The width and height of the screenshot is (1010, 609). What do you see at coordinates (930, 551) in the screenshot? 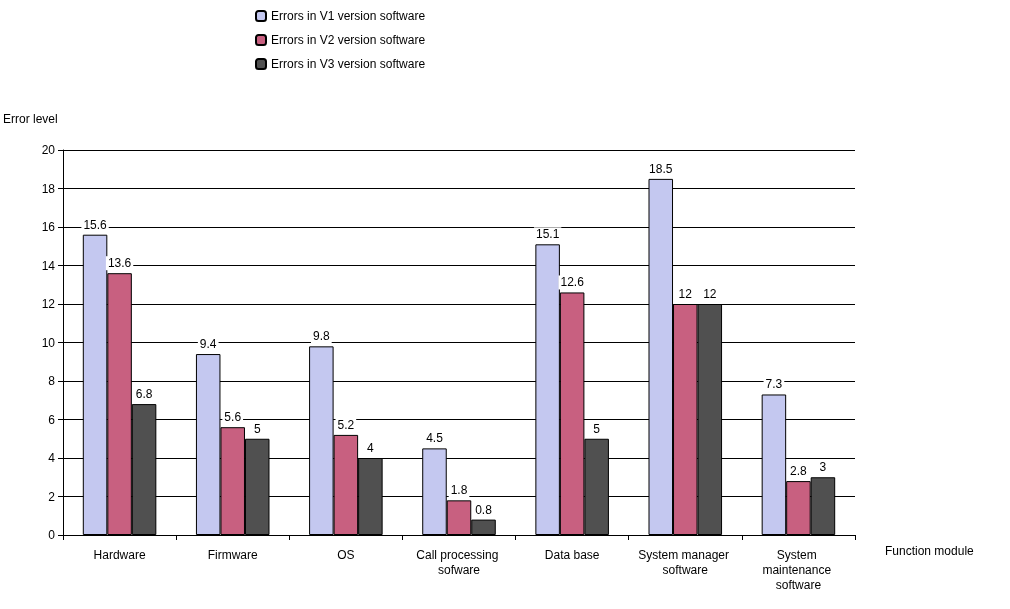
I see `x-axis-title: Function module` at bounding box center [930, 551].